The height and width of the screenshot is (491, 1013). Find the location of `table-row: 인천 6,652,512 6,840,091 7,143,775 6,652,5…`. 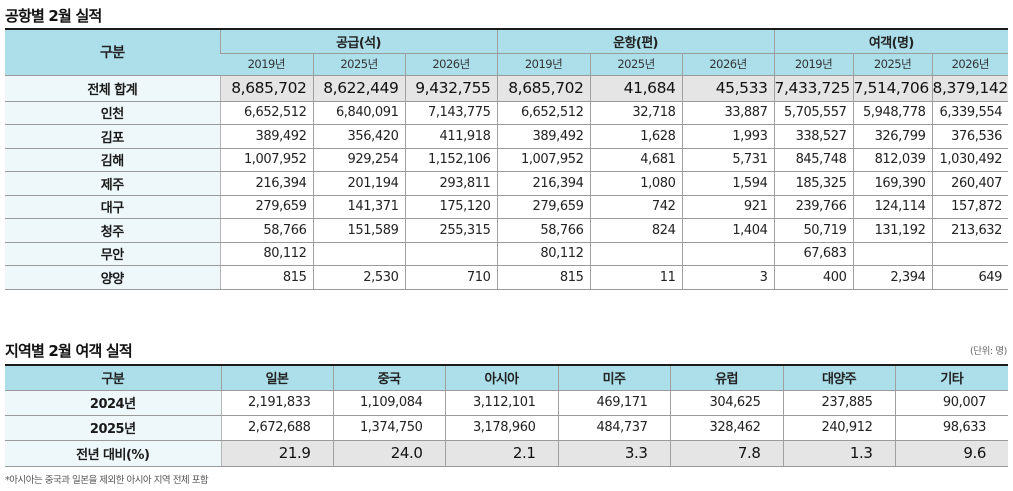

table-row: 인천 6,652,512 6,840,091 7,143,775 6,652,5… is located at coordinates (507, 113).